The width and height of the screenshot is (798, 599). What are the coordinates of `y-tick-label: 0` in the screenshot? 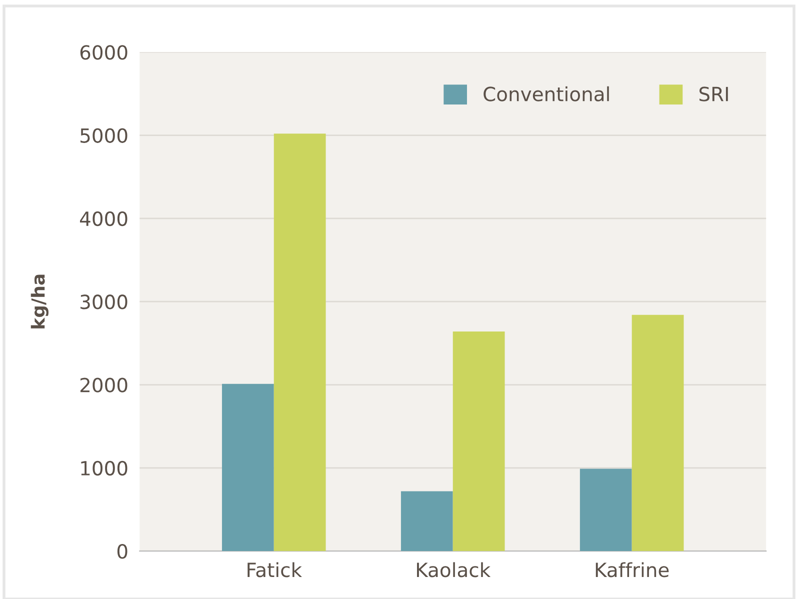 It's located at (122, 551).